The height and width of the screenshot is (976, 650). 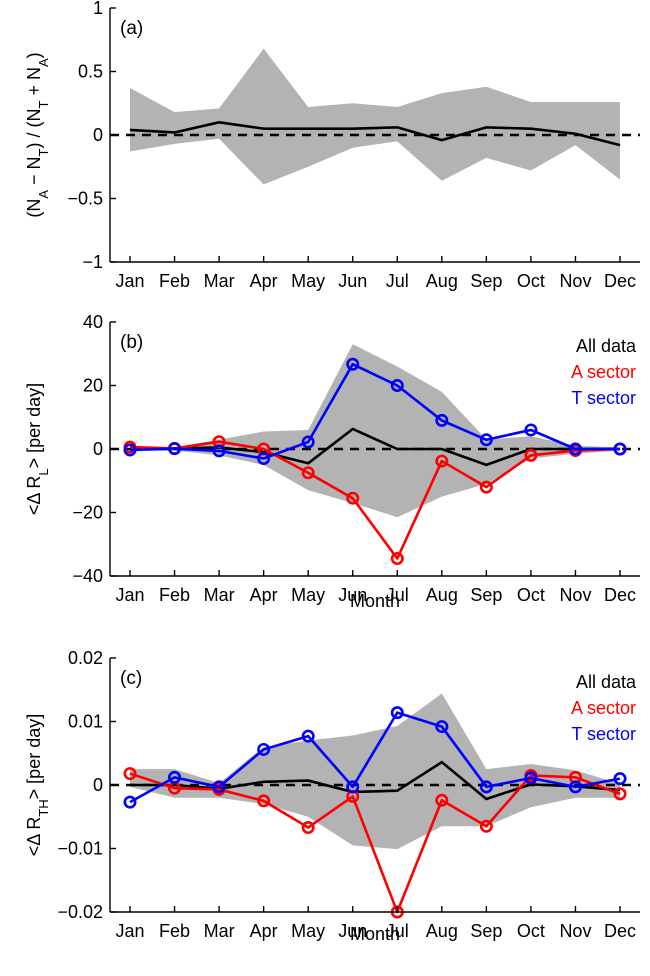 I want to click on panel-label: (c), so click(x=131, y=678).